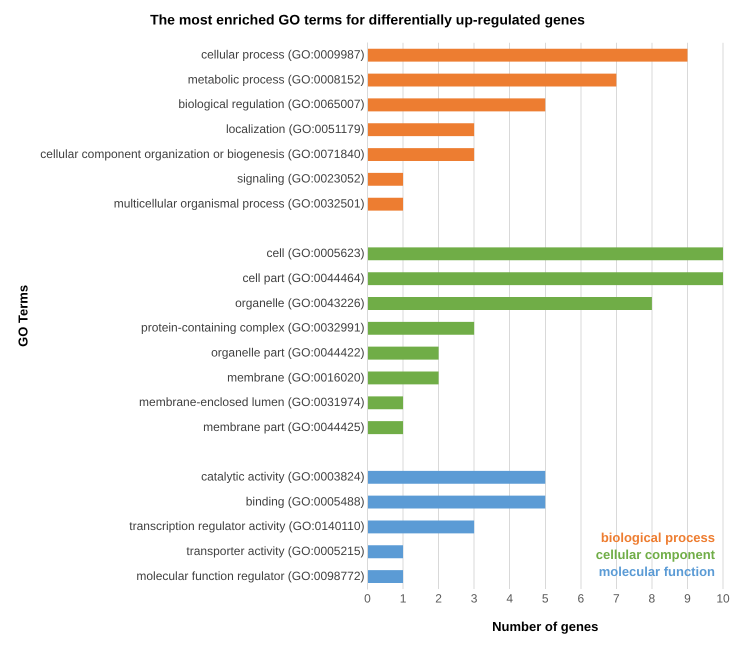  I want to click on y-tick-label: organelle (GO:0043226), so click(299, 303).